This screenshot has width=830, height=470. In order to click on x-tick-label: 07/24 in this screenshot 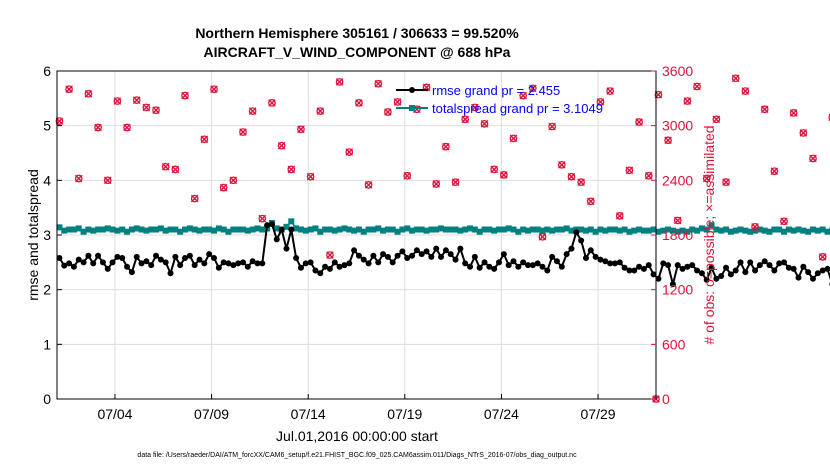, I will do `click(501, 414)`.